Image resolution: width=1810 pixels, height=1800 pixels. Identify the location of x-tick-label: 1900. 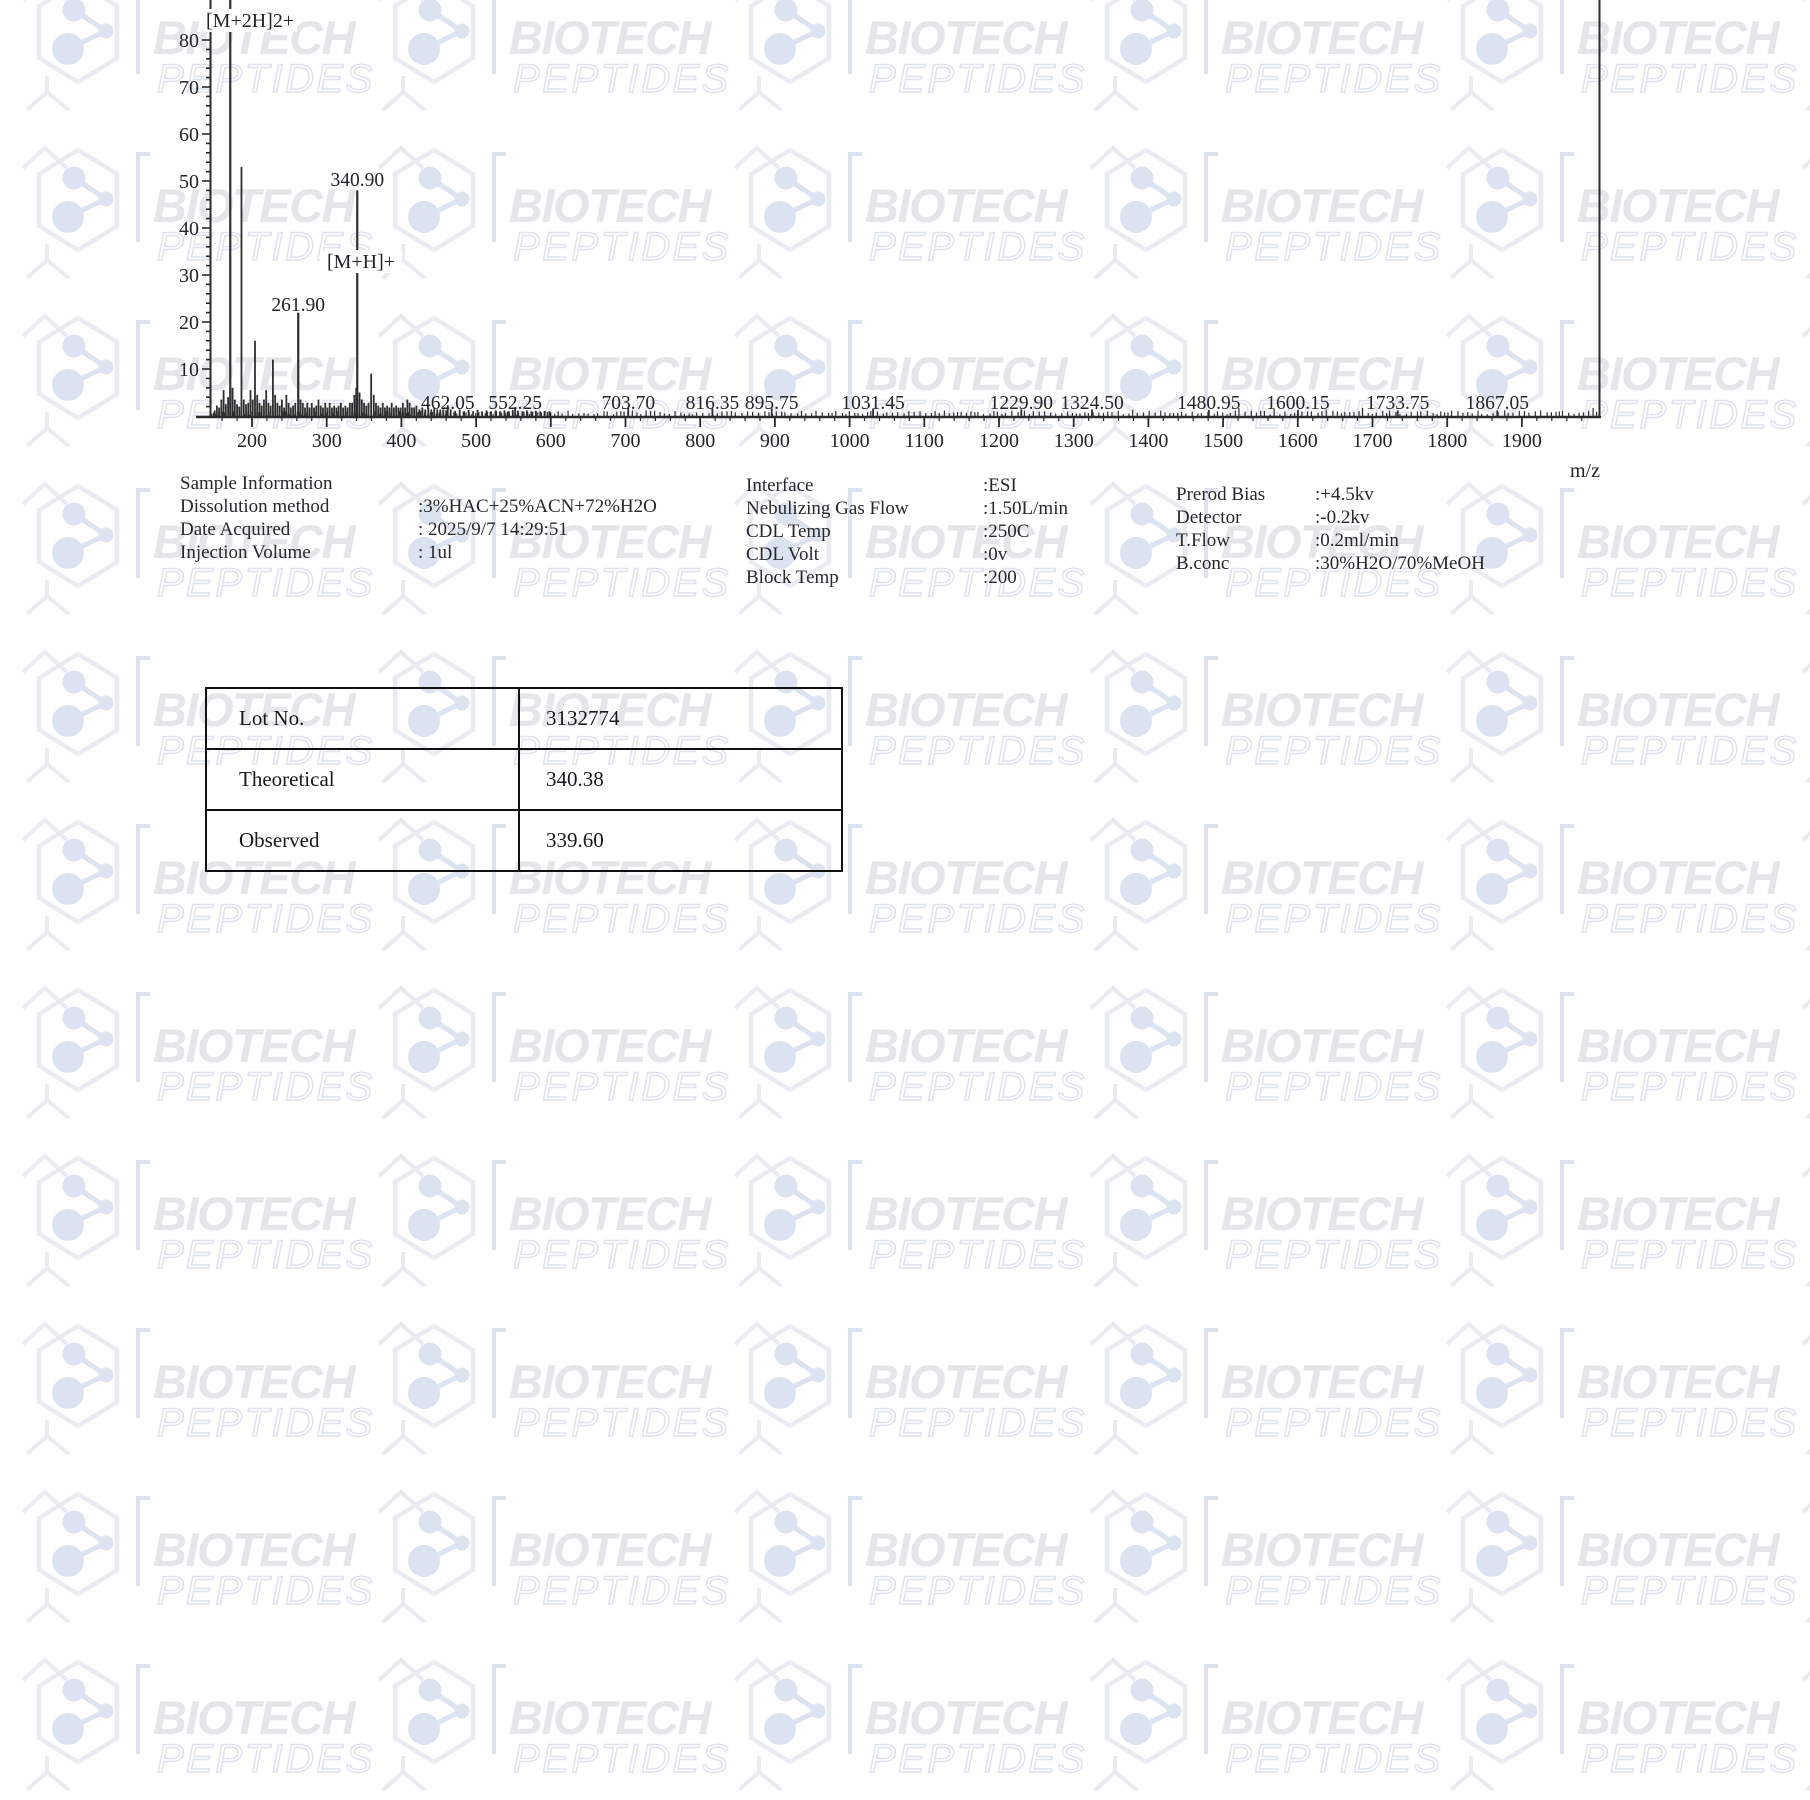
(1522, 441).